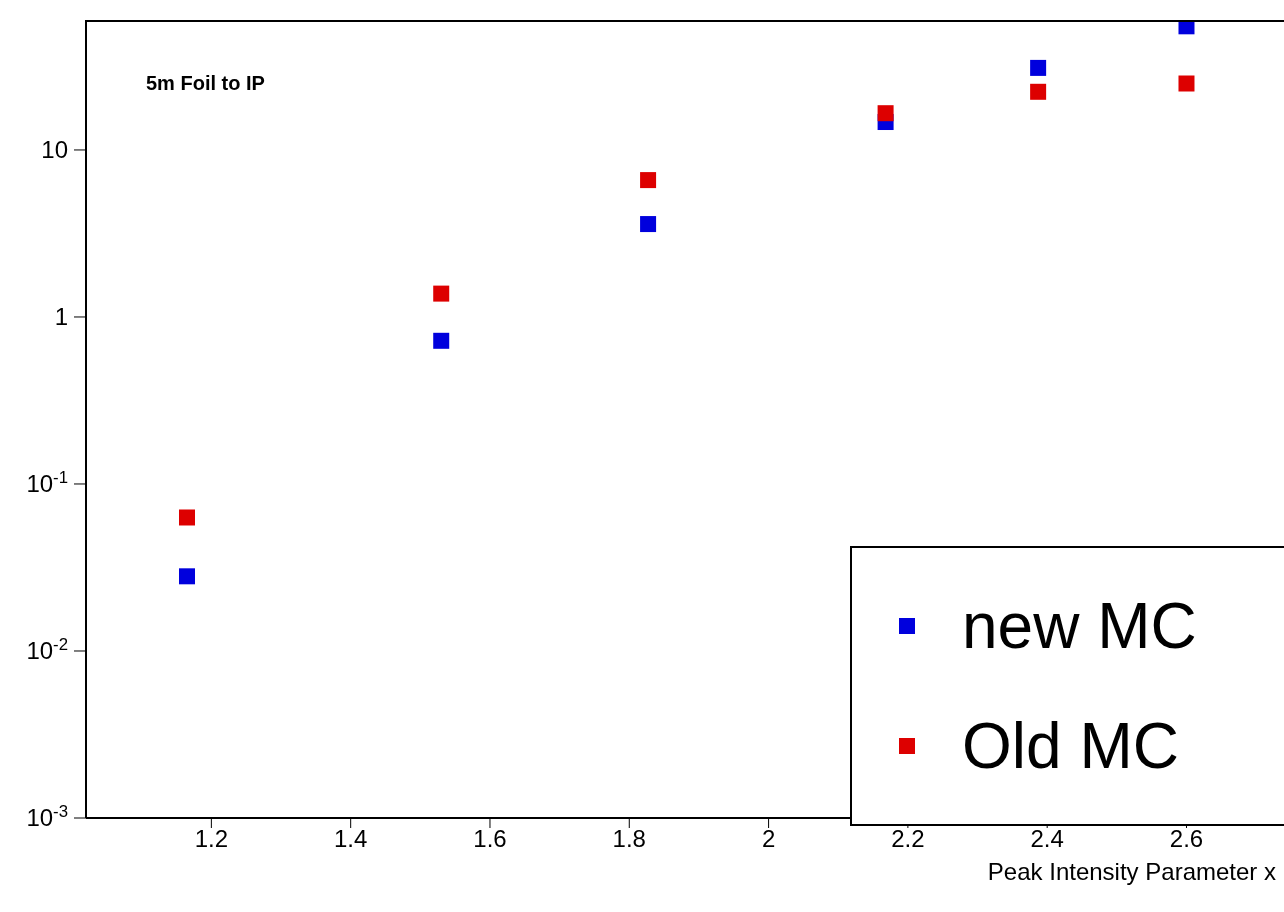 The width and height of the screenshot is (1284, 912). I want to click on x-tick-label: 1.6, so click(490, 839).